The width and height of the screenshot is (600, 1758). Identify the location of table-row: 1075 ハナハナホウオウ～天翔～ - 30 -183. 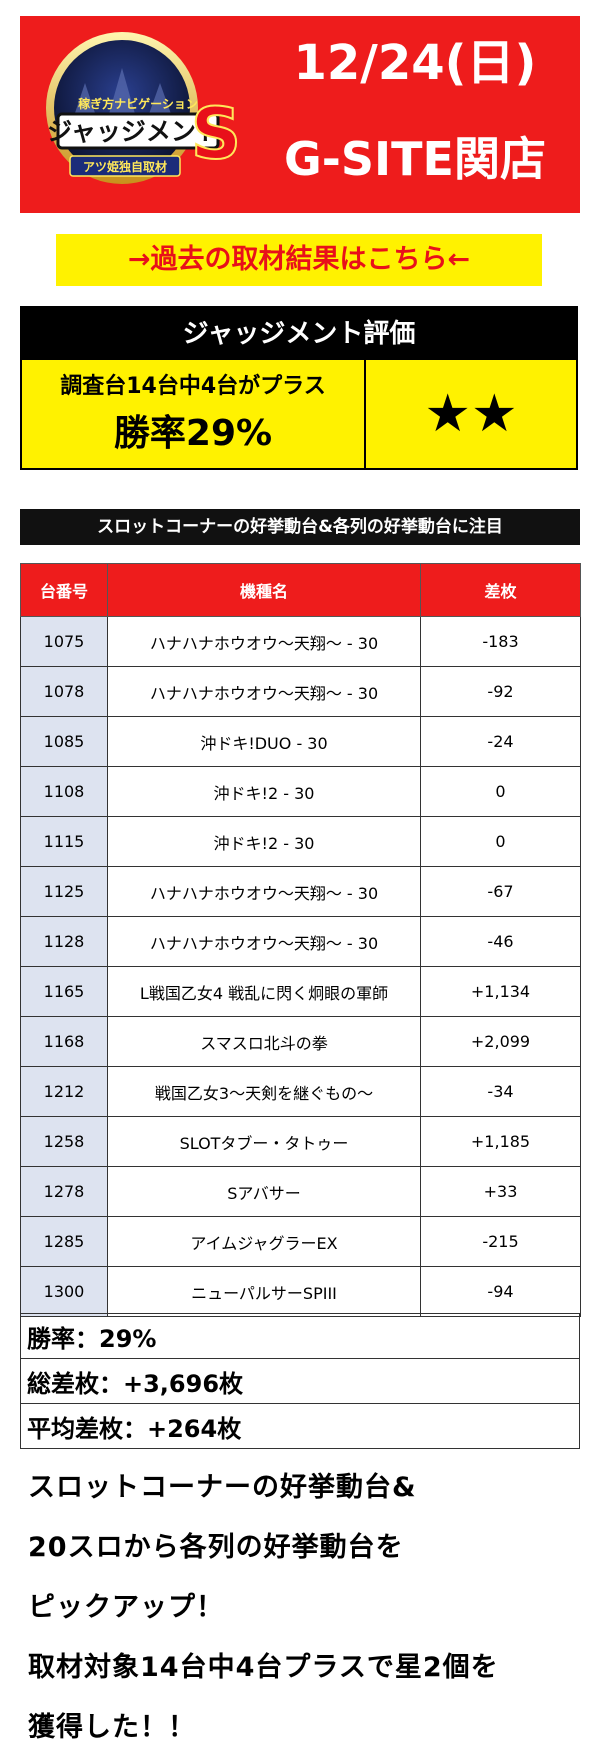
(300, 641).